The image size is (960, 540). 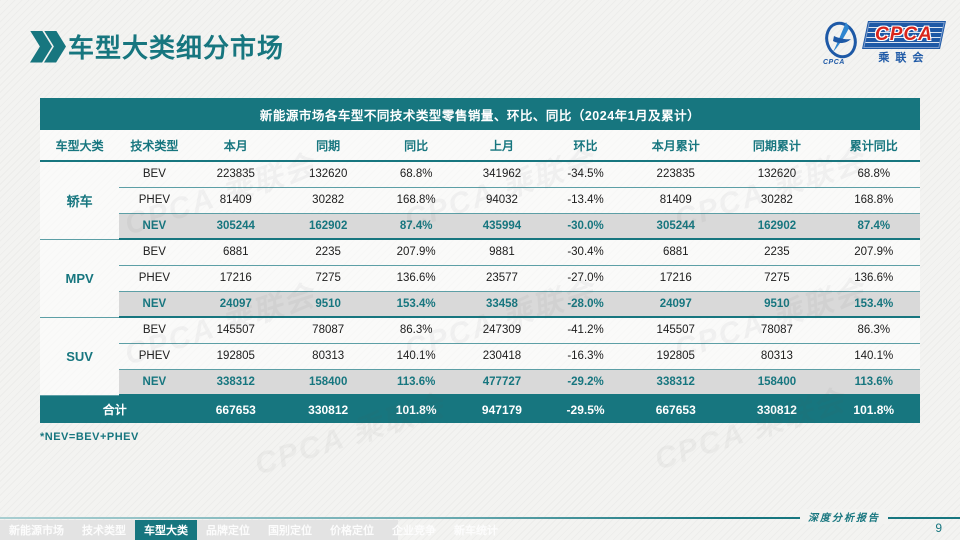 I want to click on nav-item-inactive: 价格定位, so click(x=352, y=531).